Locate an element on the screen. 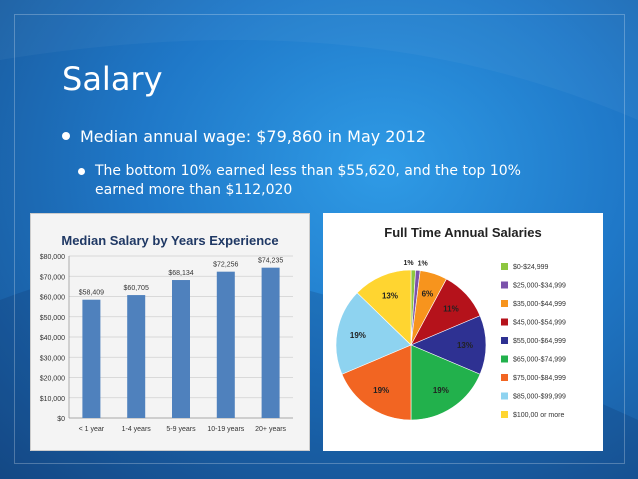 This screenshot has height=479, width=638. pie-slice-label: 6% is located at coordinates (428, 294).